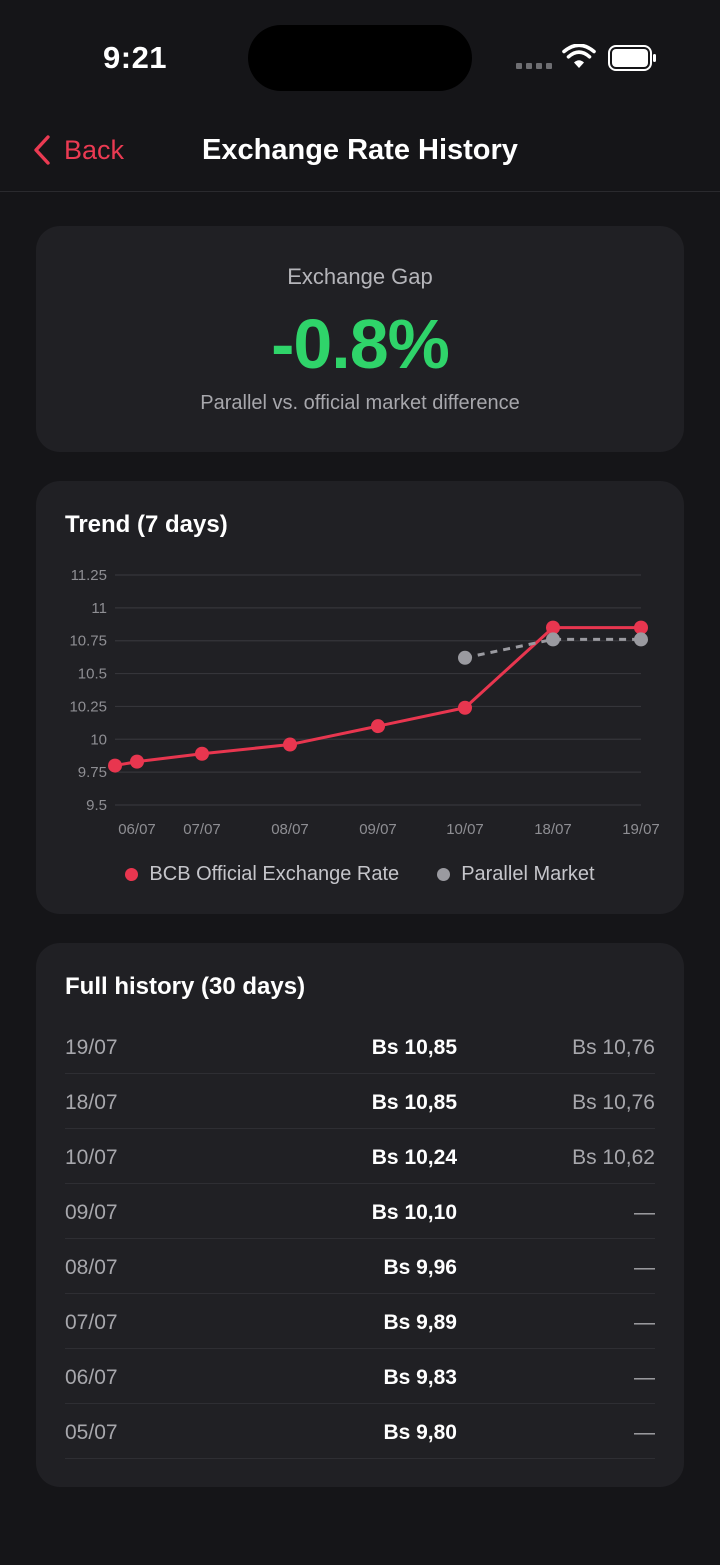 The width and height of the screenshot is (720, 1565). I want to click on parallel-market-line, so click(552, 648).